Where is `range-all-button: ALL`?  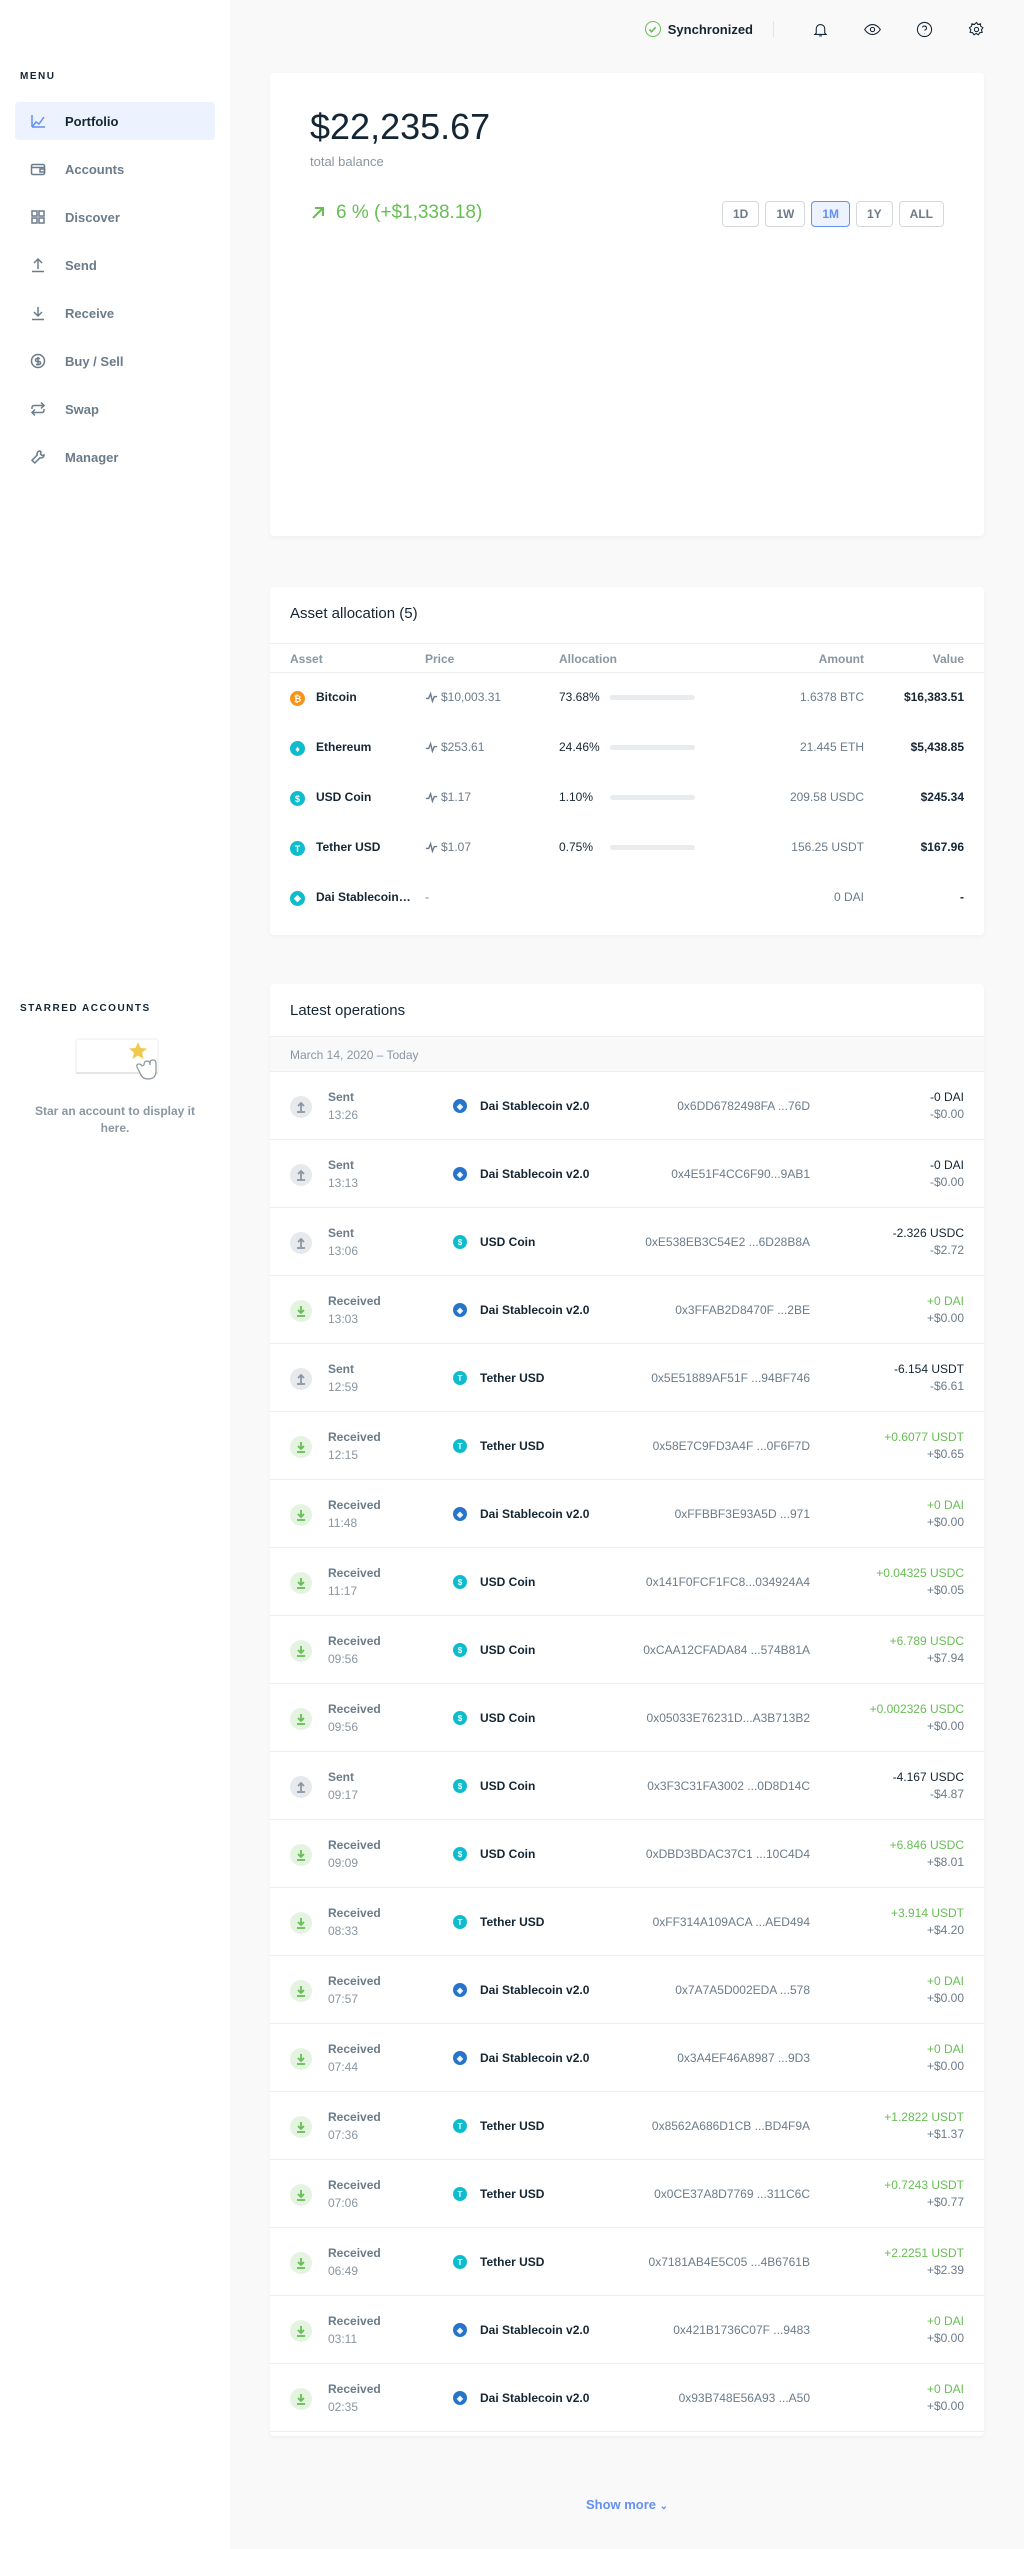
range-all-button: ALL is located at coordinates (921, 214).